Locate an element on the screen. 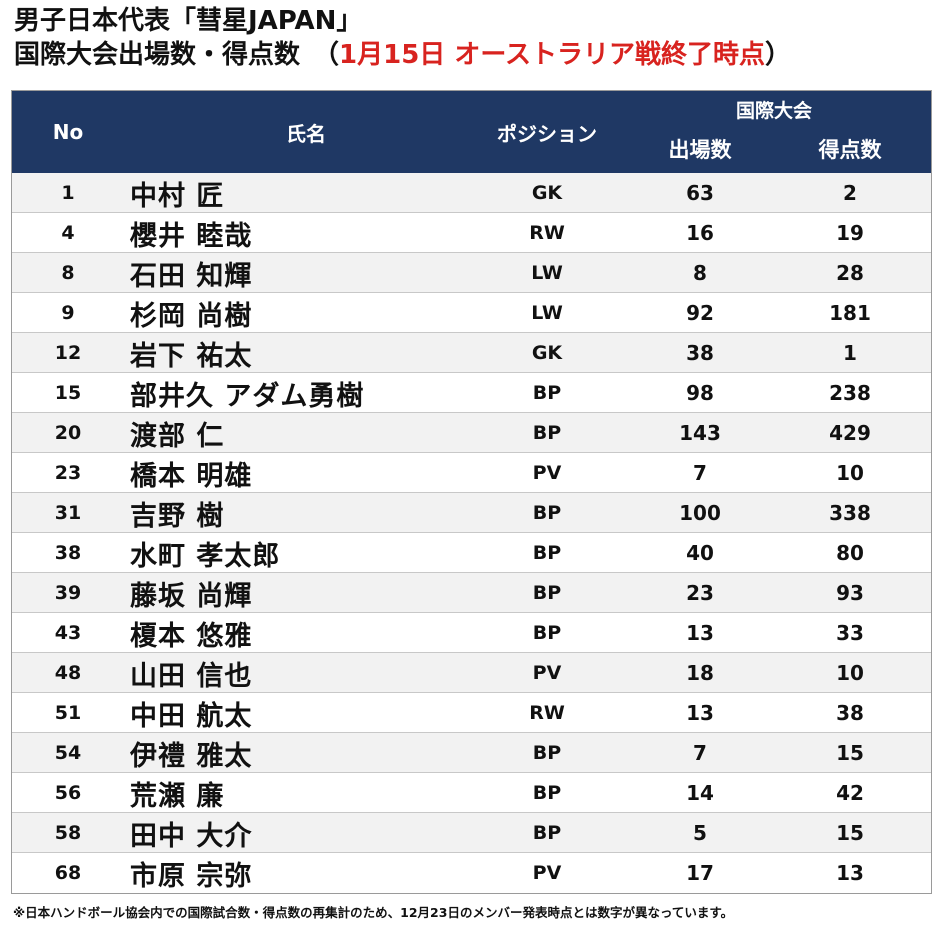 Image resolution: width=945 pixels, height=945 pixels. cell-no: 8 is located at coordinates (68, 273).